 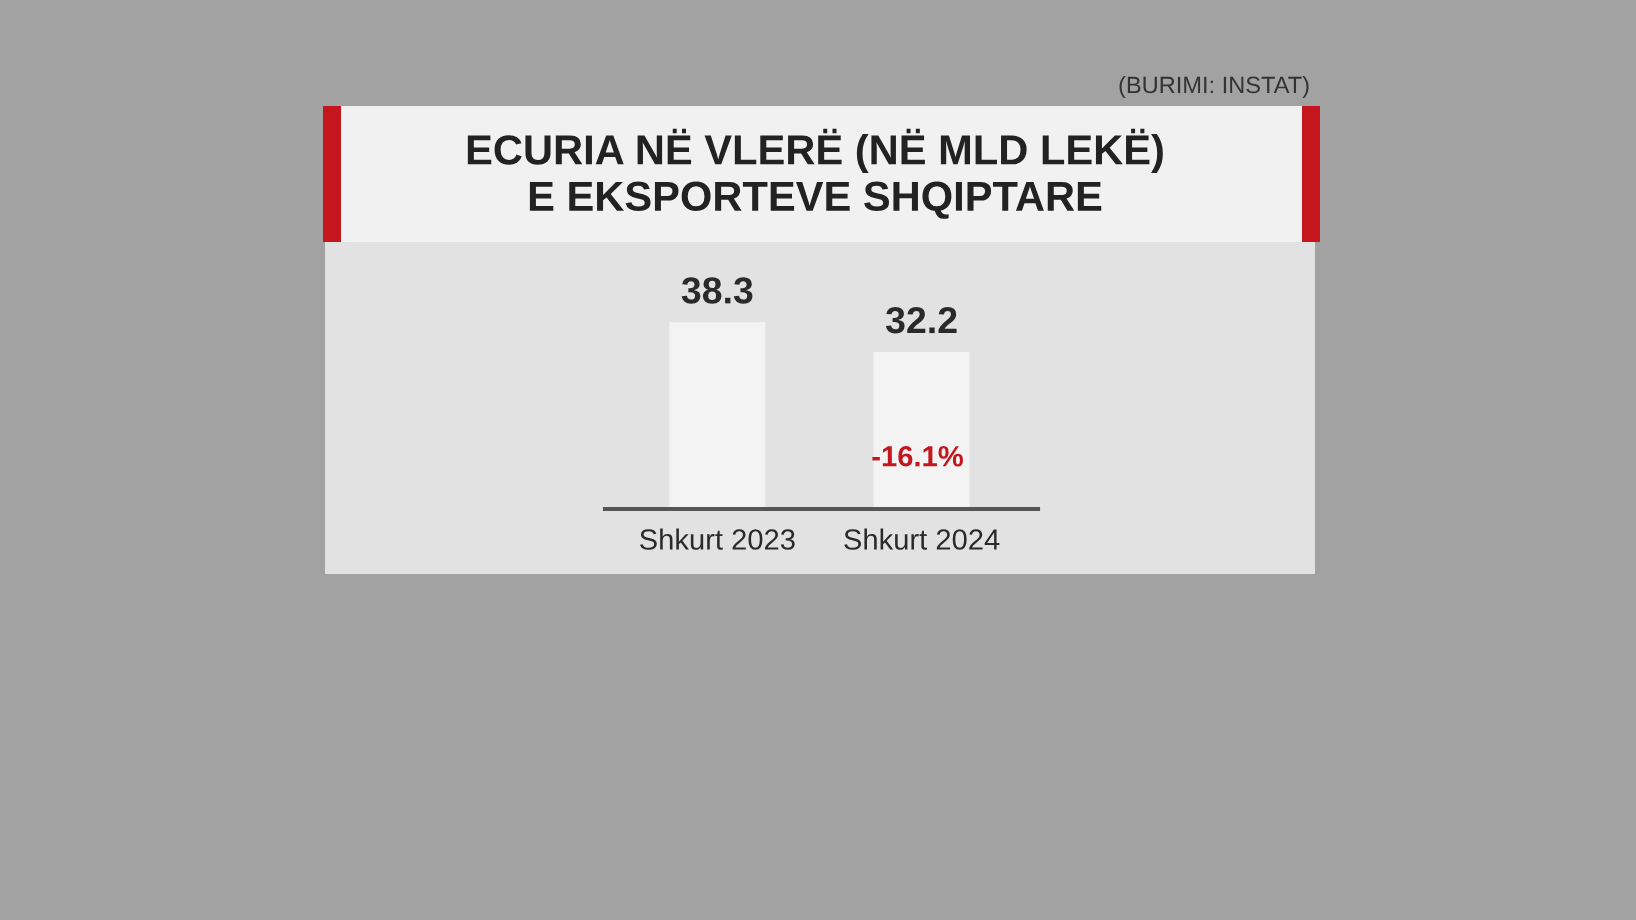 I want to click on x-tick-label: Shkurt 2023, so click(x=717, y=539).